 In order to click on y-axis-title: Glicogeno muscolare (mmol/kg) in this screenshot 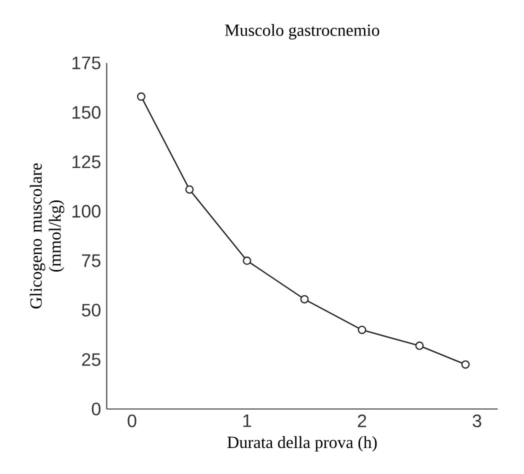, I will do `click(47, 235)`.